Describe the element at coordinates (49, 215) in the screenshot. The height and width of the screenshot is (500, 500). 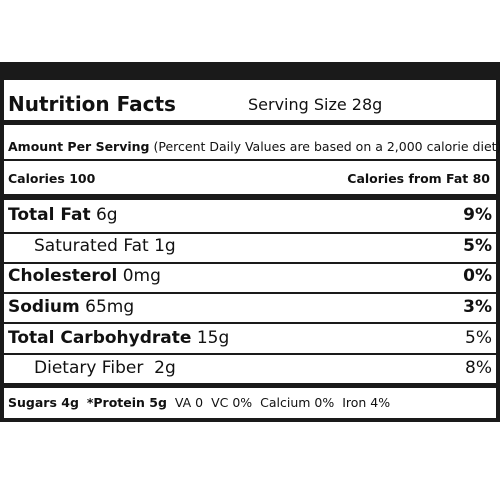
I see `nutrient-name: Total Fat` at that location.